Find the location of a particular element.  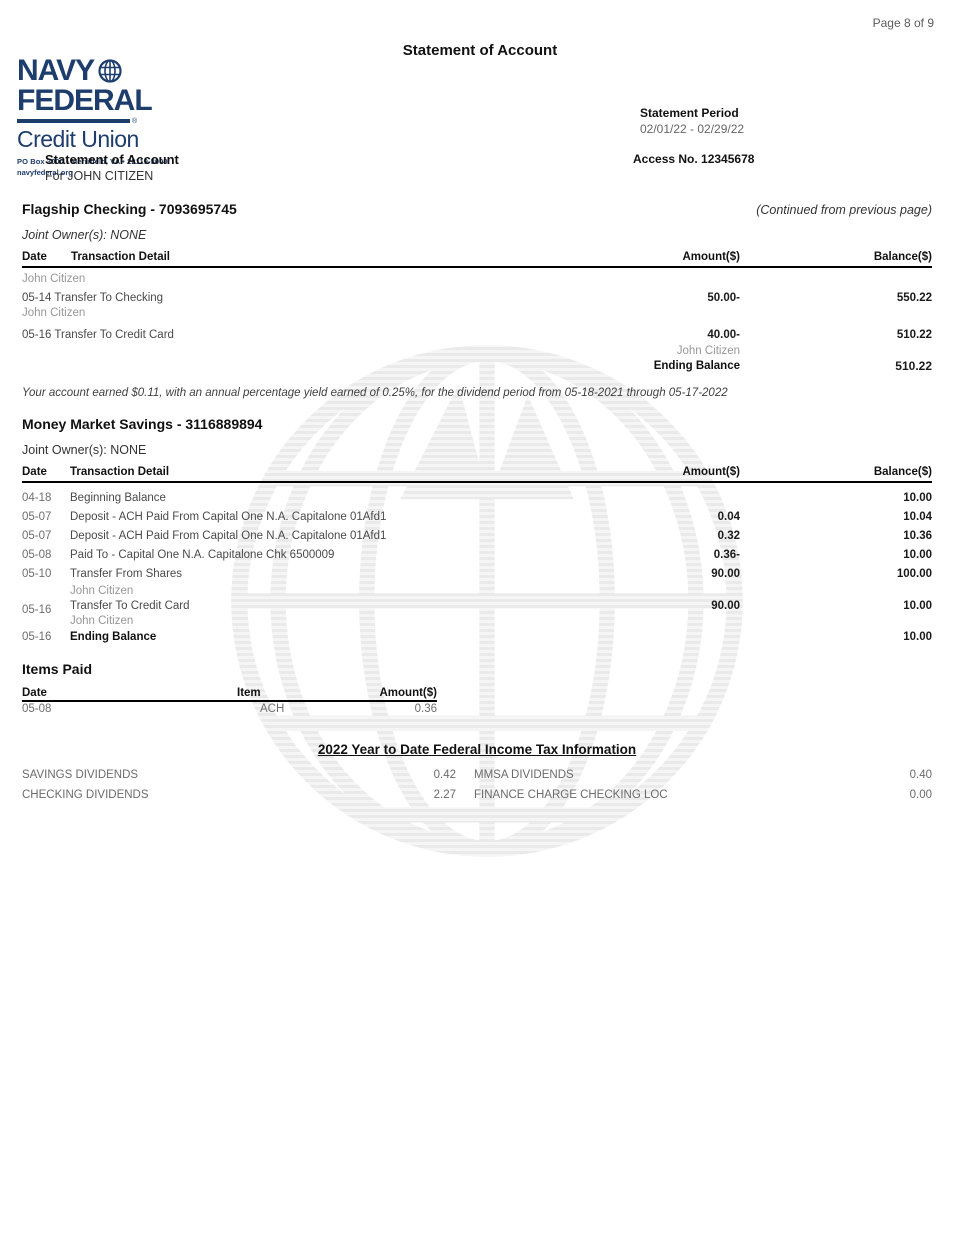

logo-word-navy: NAVY is located at coordinates (56, 70).